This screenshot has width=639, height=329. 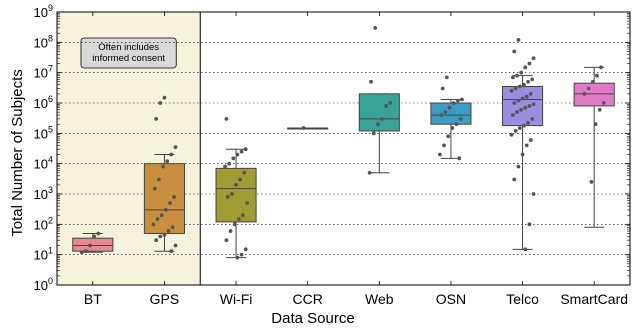 What do you see at coordinates (43, 284) in the screenshot?
I see `y-tick-label: 10⁰` at bounding box center [43, 284].